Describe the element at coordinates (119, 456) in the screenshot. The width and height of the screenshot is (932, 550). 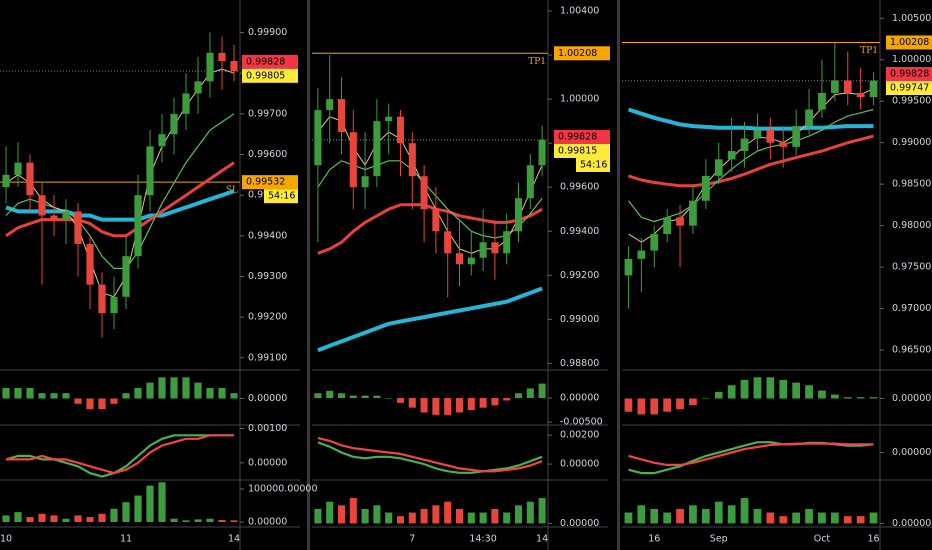
I see `oscillator-line` at that location.